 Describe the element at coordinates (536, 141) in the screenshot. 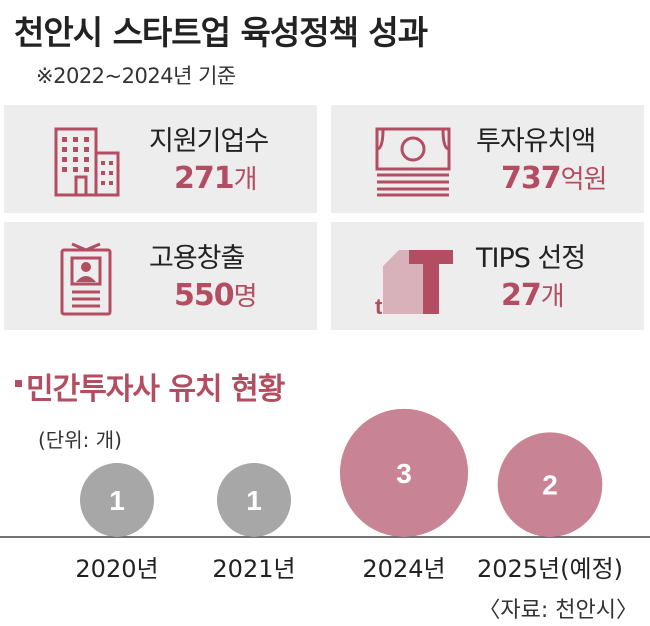

I see `card-label: 투자유치액` at that location.